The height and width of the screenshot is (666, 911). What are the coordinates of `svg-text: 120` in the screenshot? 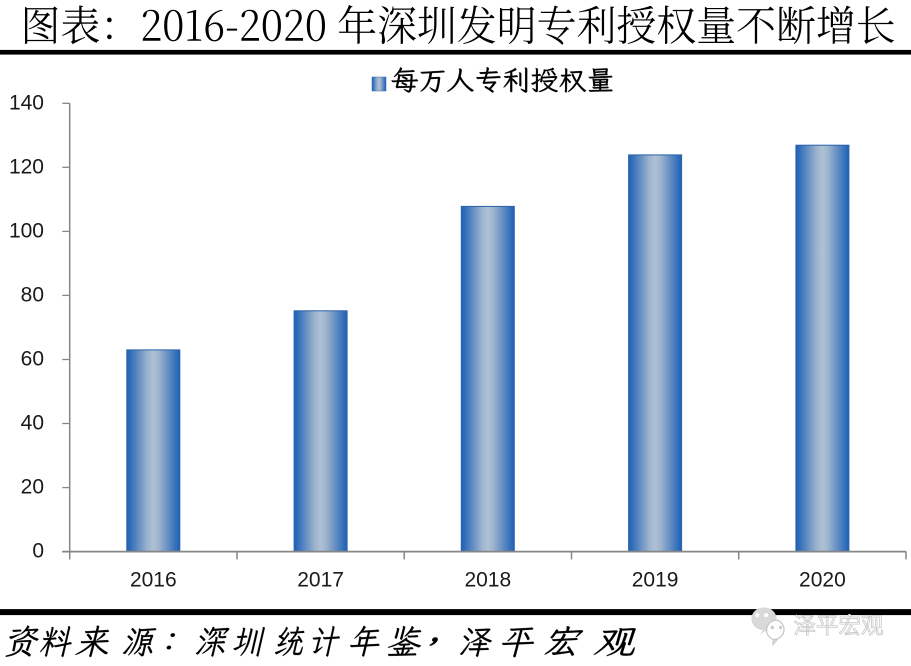 It's located at (26, 166).